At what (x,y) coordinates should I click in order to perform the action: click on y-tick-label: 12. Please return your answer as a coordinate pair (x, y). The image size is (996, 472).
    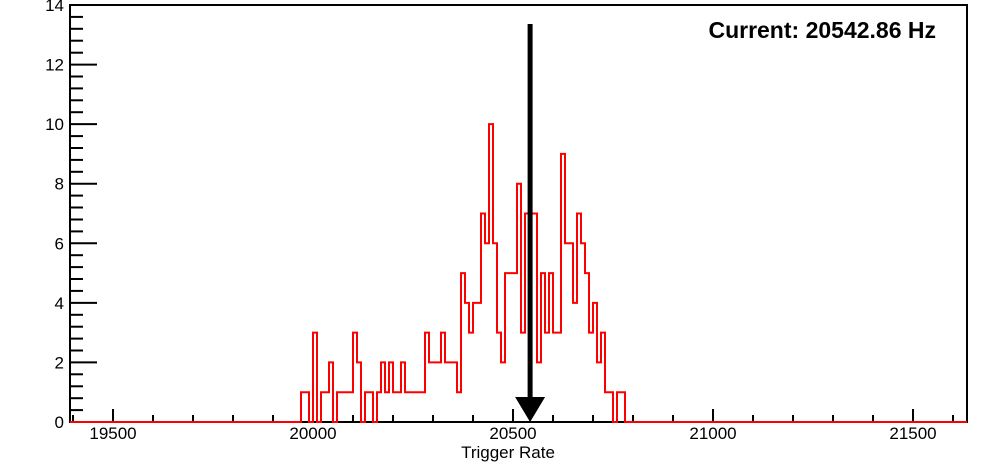
    Looking at the image, I should click on (54, 65).